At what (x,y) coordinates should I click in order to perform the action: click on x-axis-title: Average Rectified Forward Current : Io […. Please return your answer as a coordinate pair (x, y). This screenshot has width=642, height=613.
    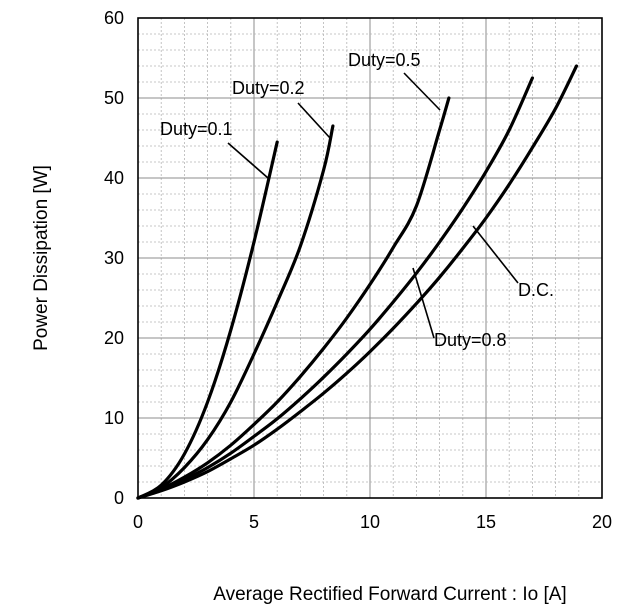
    Looking at the image, I should click on (389, 594).